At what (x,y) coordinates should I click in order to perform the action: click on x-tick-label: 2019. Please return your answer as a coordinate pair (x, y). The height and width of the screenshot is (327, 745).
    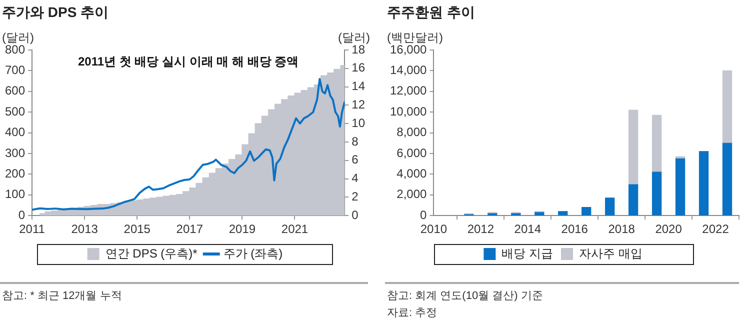
    Looking at the image, I should click on (242, 229).